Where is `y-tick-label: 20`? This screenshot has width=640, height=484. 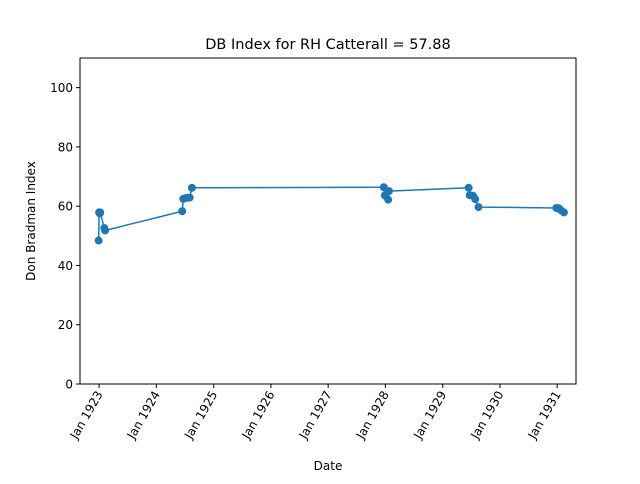
y-tick-label: 20 is located at coordinates (65, 325).